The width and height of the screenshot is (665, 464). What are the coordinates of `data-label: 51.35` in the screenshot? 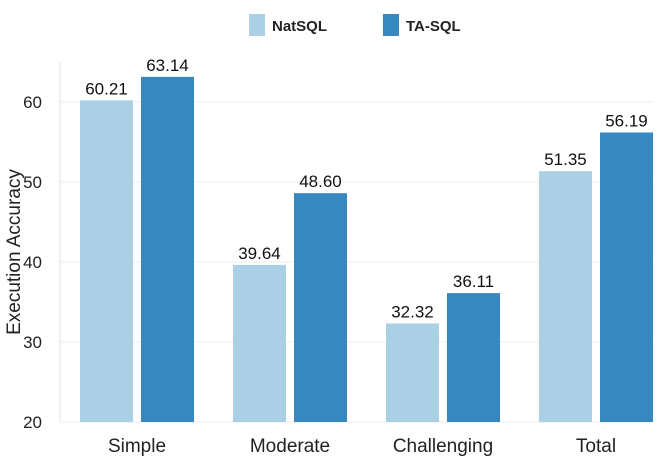 It's located at (565, 159).